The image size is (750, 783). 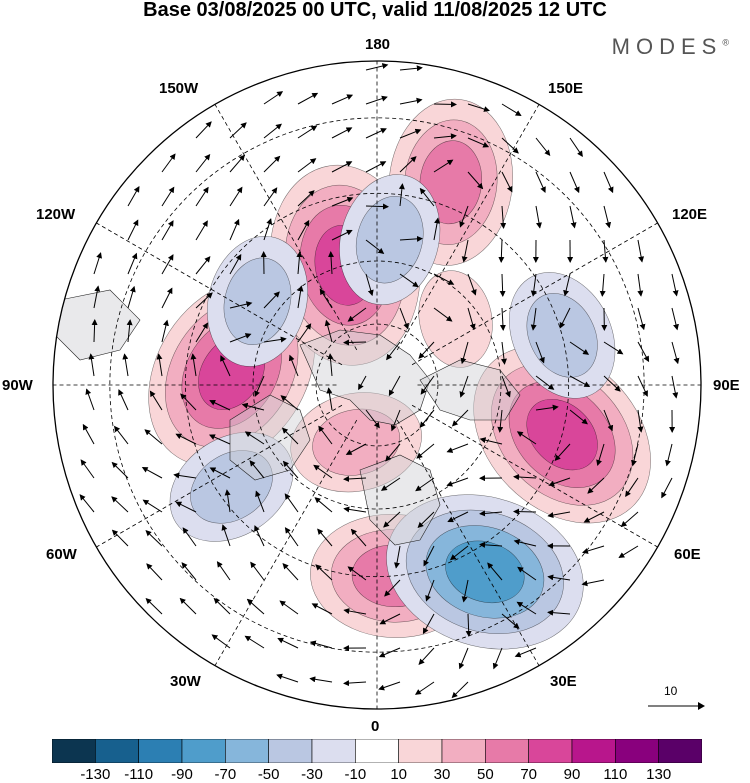 I want to click on meridian-line, so click(x=219, y=294).